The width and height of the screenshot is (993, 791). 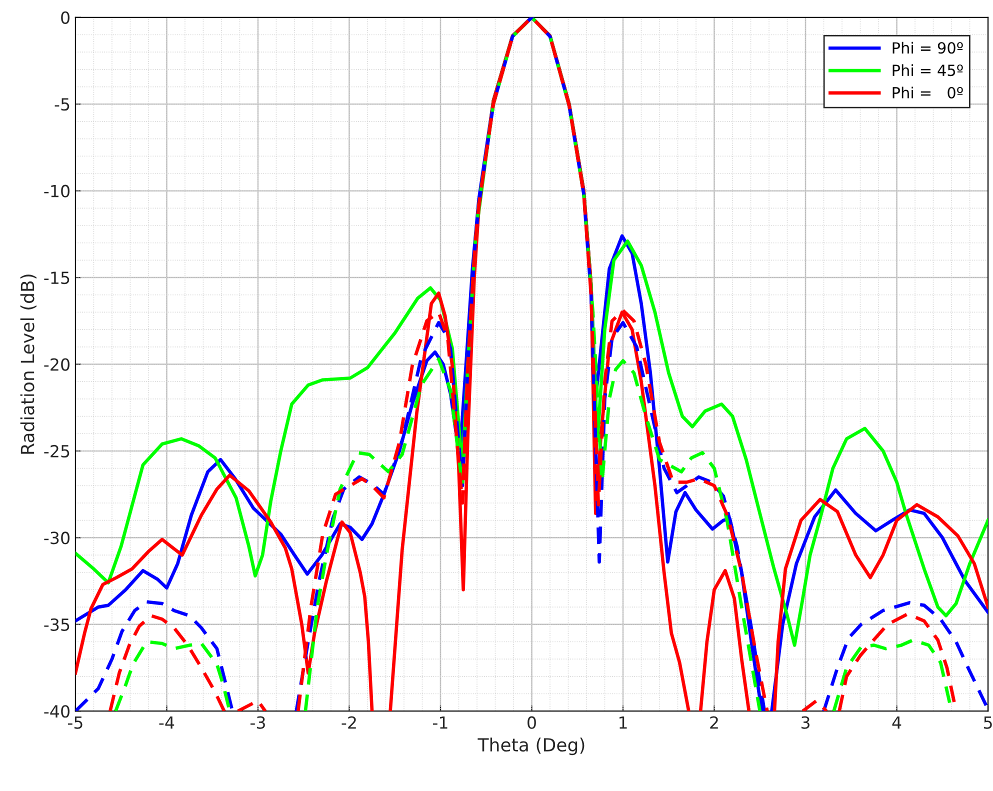 I want to click on x-axis-title: Theta (Deg), so click(x=531, y=747).